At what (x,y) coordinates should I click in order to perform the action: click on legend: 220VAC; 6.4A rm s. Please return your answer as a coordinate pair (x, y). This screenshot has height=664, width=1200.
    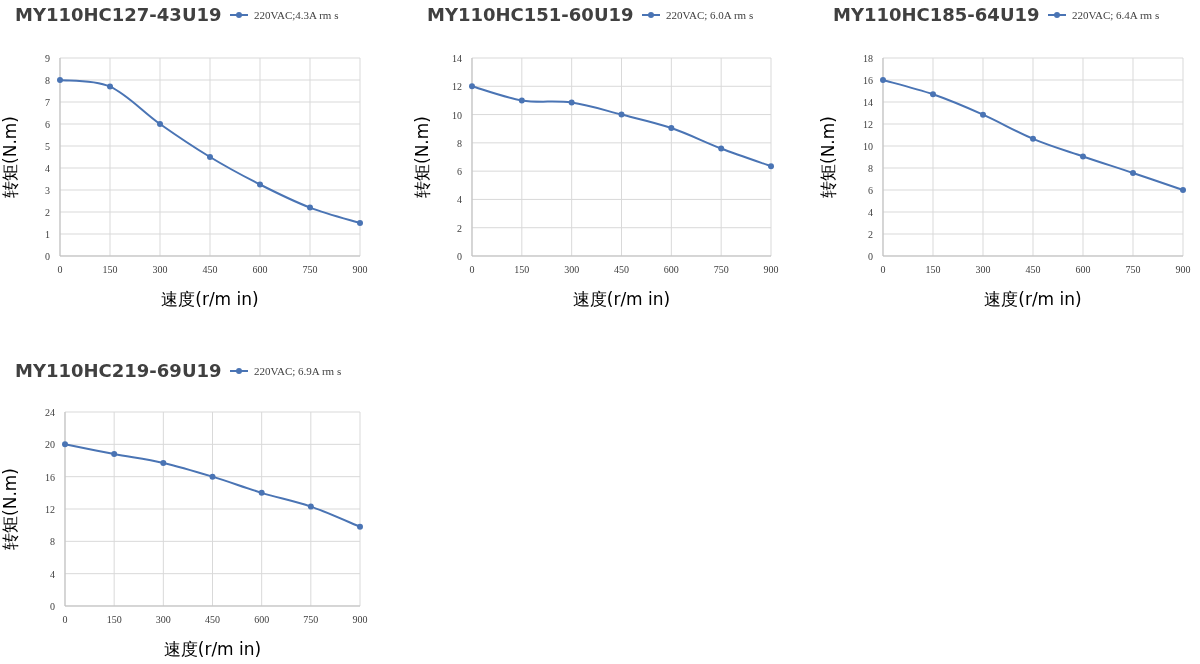
    Looking at the image, I should click on (1103, 15).